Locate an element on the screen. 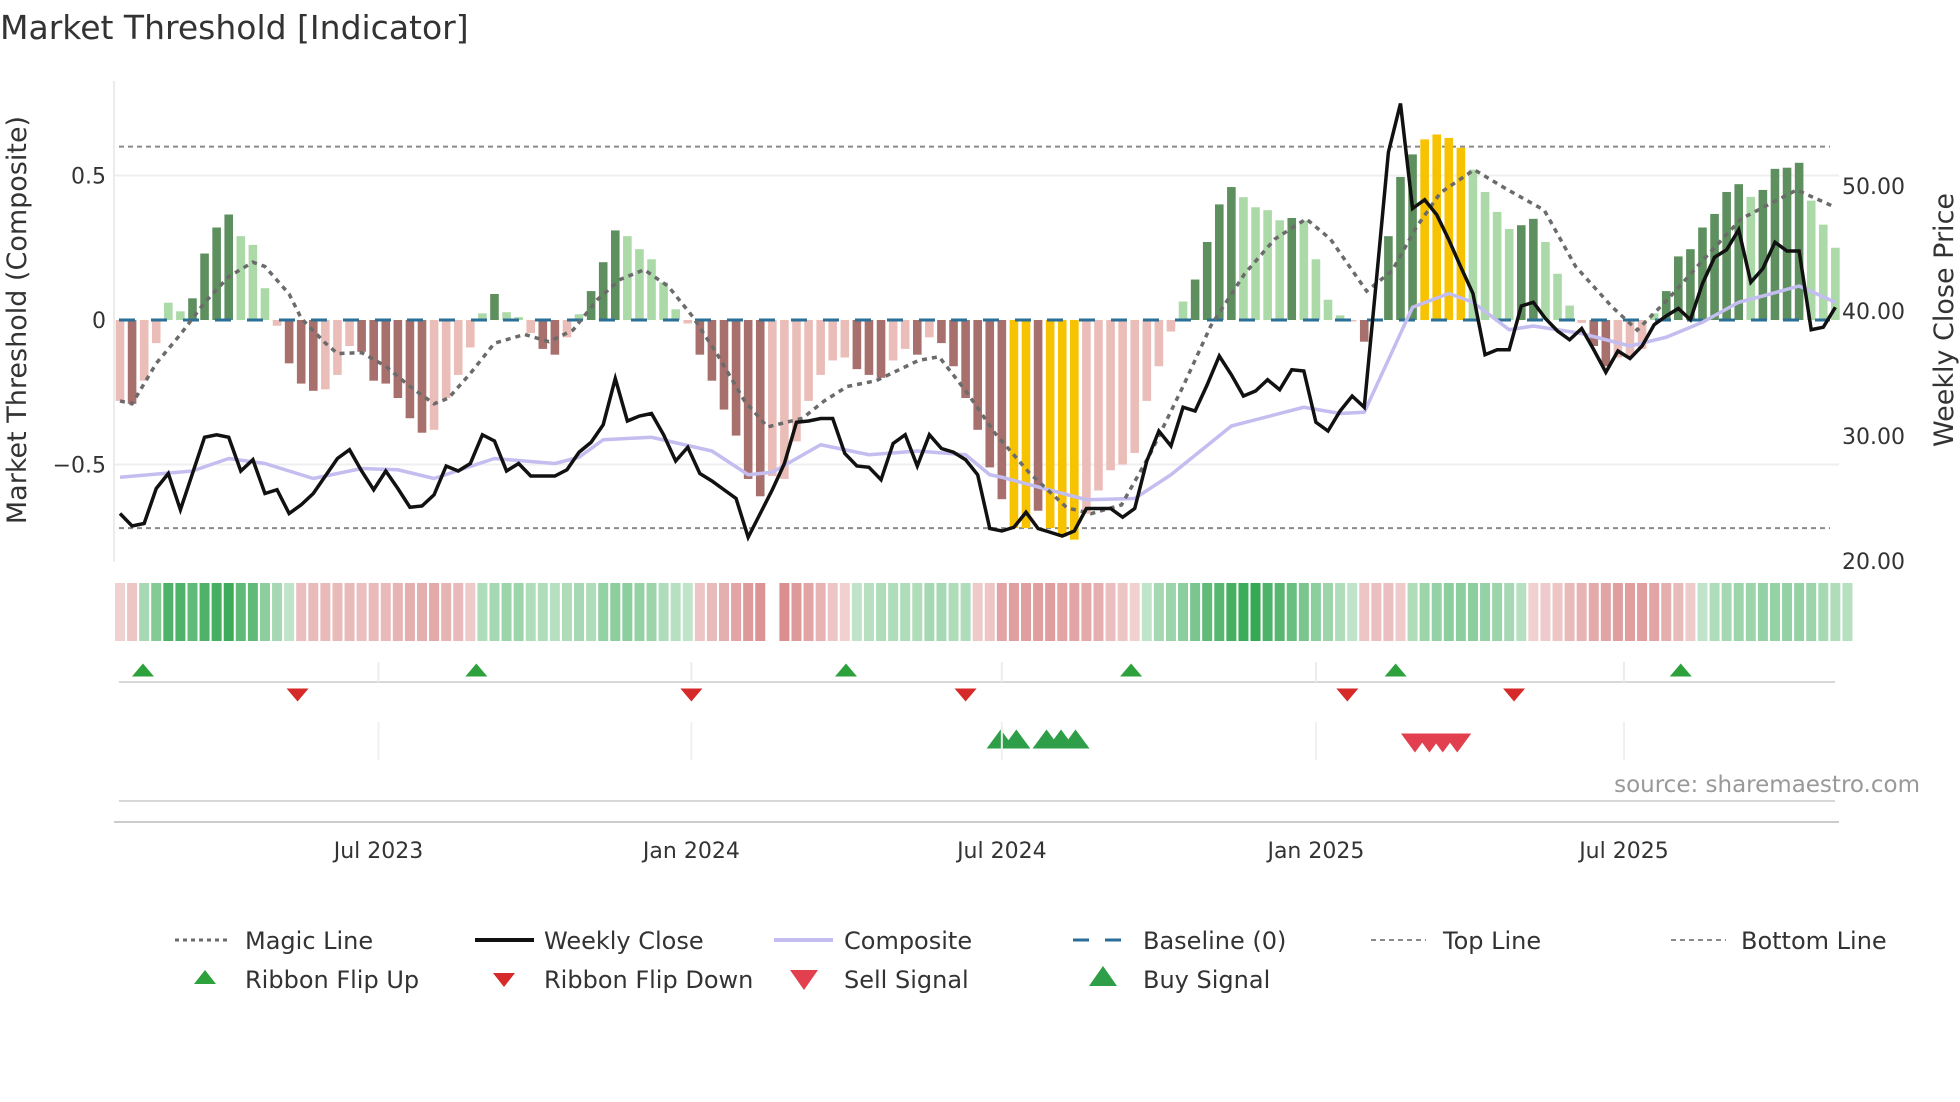  legend-label: Weekly Close is located at coordinates (624, 941).